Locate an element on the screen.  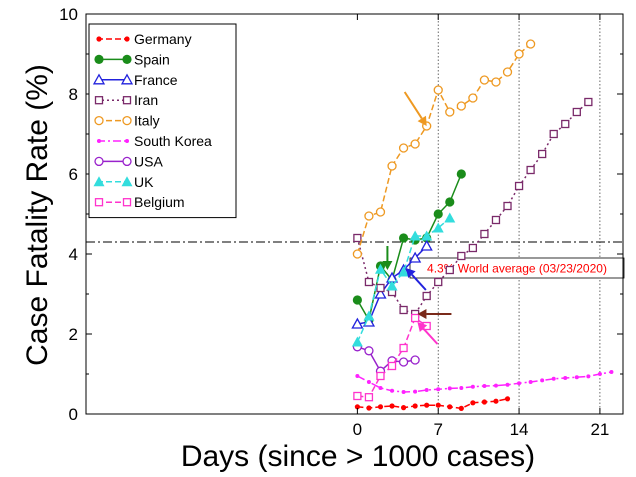
legend-item-france: France is located at coordinates (135, 80).